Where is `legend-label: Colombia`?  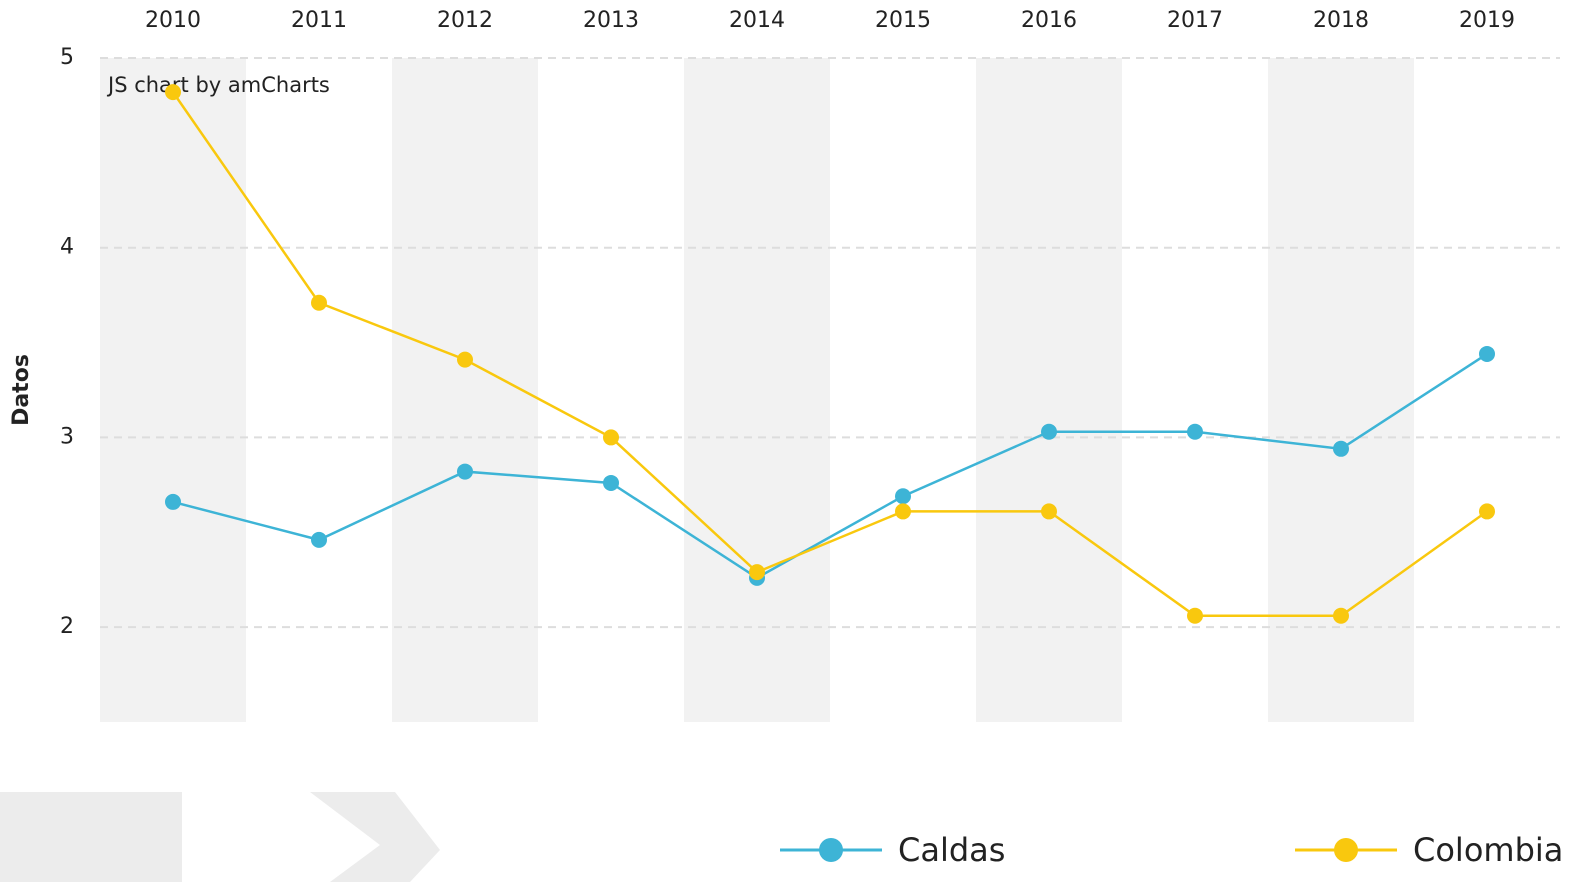 legend-label: Colombia is located at coordinates (1488, 850).